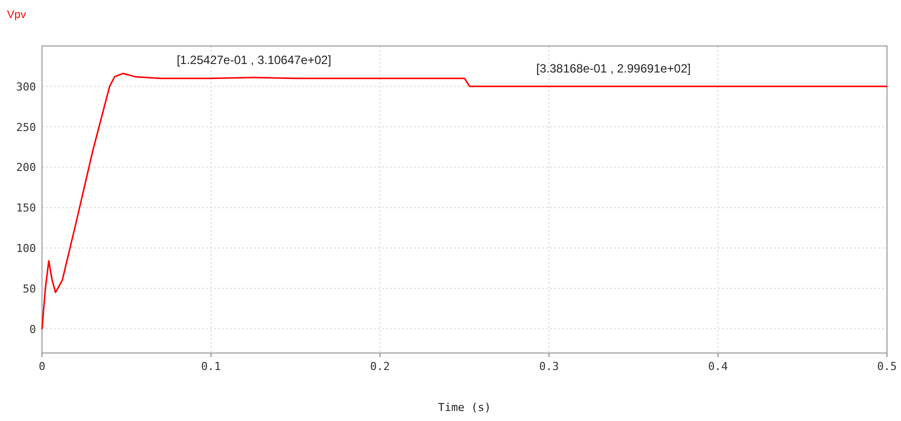 The height and width of the screenshot is (421, 901). Describe the element at coordinates (549, 366) in the screenshot. I see `x-tick-label: 0.3` at that location.